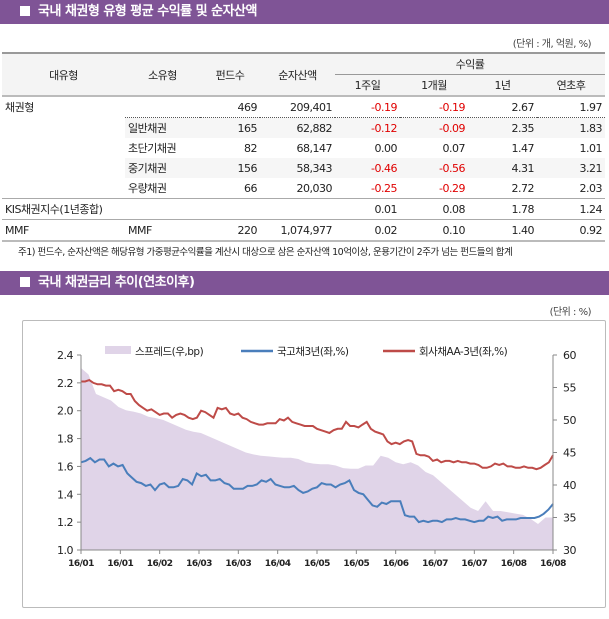 The image size is (609, 619). What do you see at coordinates (230, 209) in the screenshot?
I see `cell-funds` at bounding box center [230, 209].